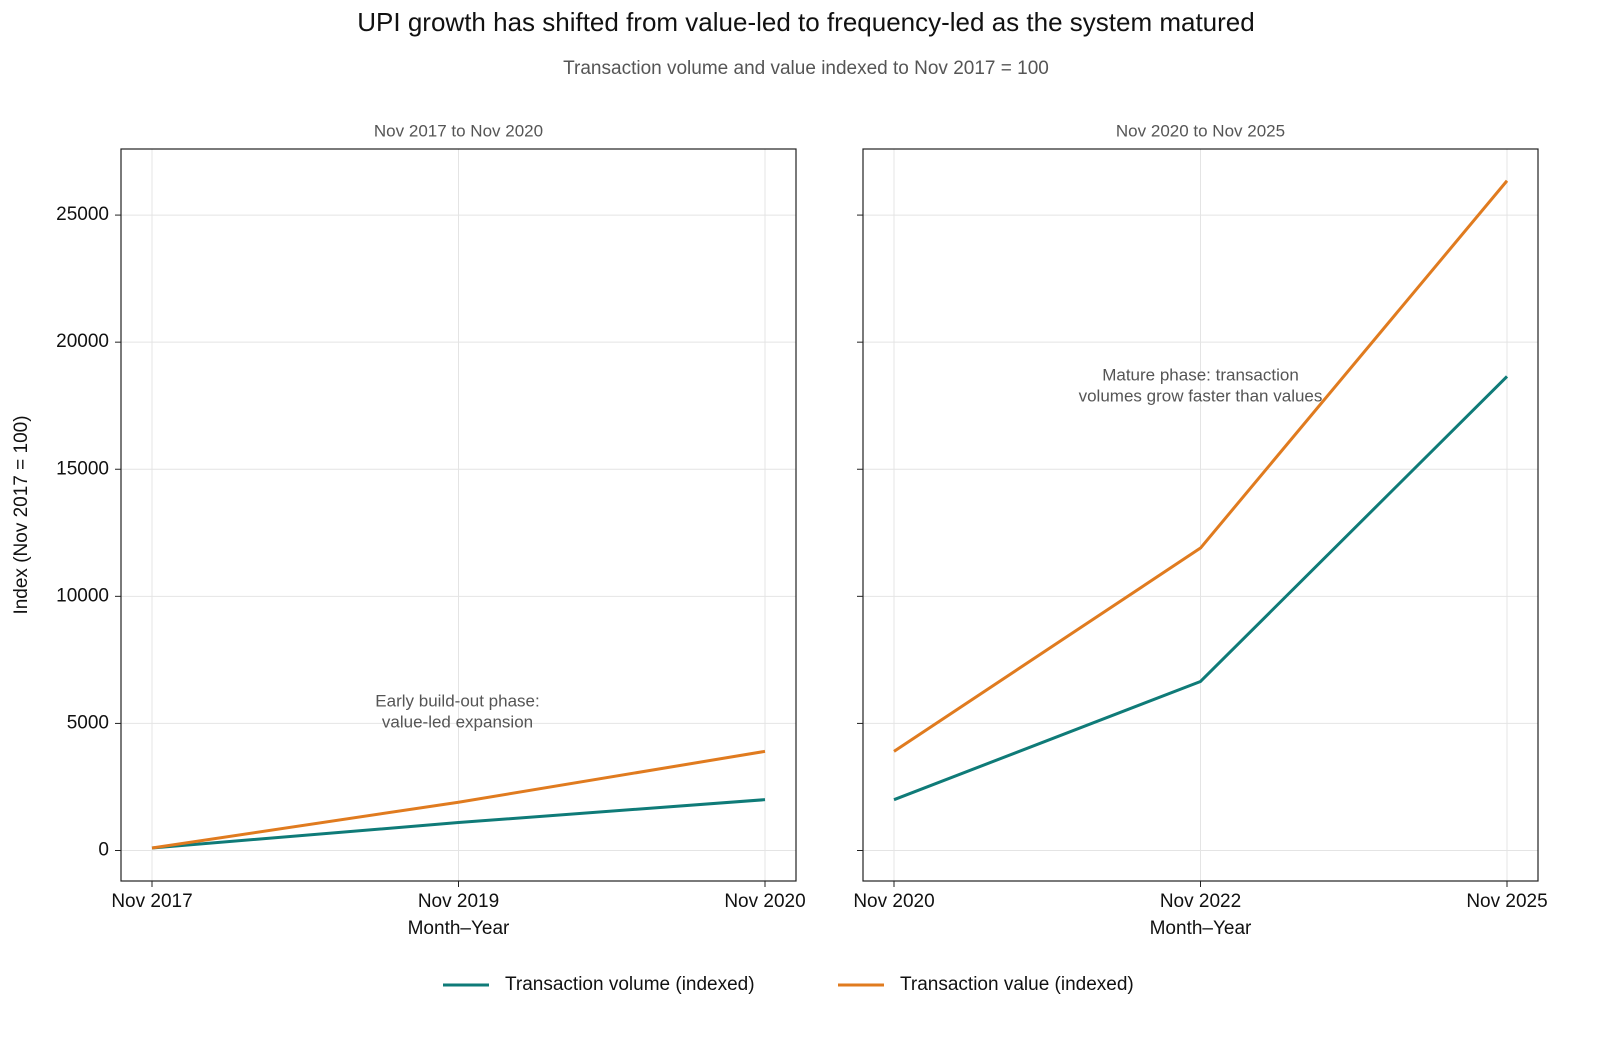  I want to click on y-axis-label: Index (Nov 2017 = 100), so click(21, 514).